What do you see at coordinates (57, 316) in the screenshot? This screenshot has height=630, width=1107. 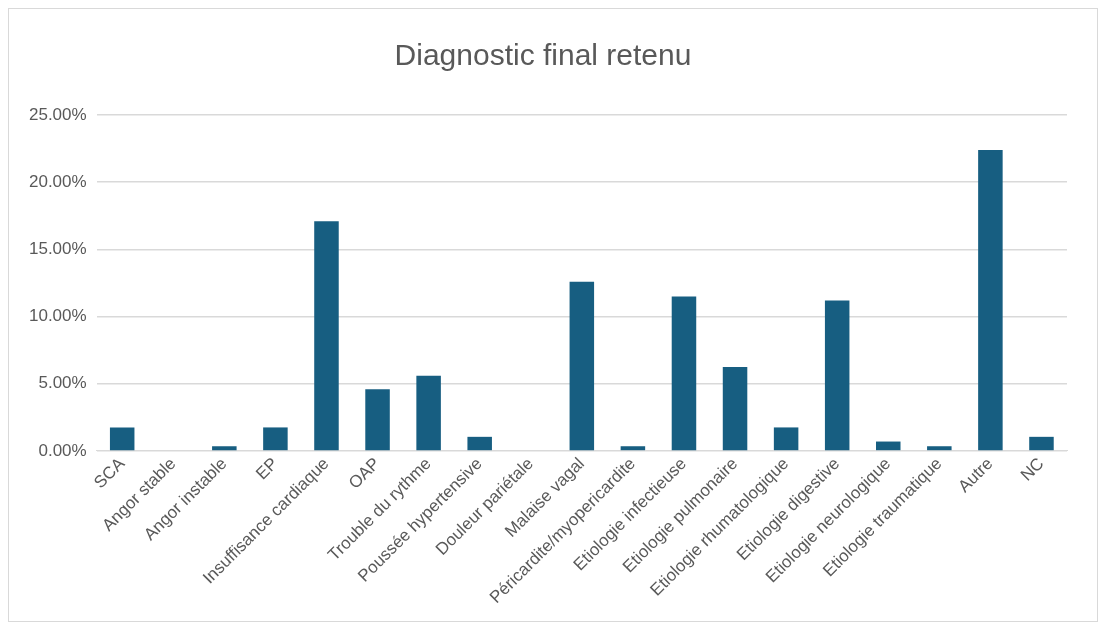 I see `y-tick-label: 10.00%` at bounding box center [57, 316].